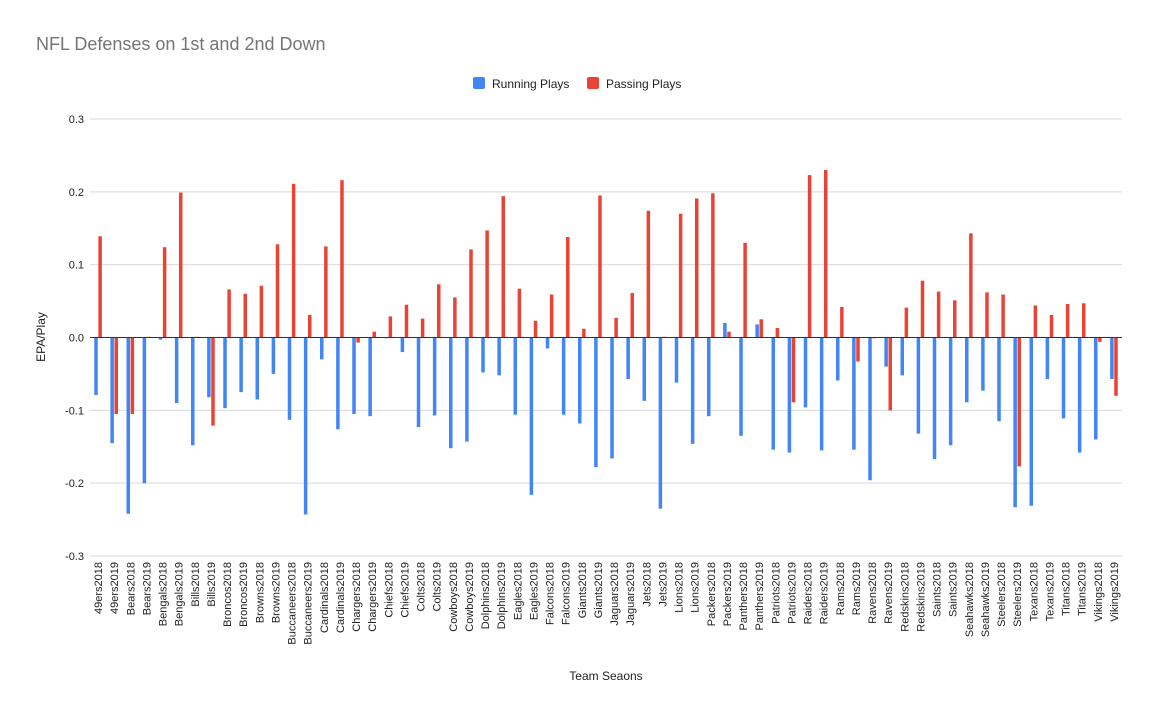 This screenshot has width=1155, height=715. Describe the element at coordinates (643, 84) in the screenshot. I see `legend-label-passing: Passing Plays` at that location.